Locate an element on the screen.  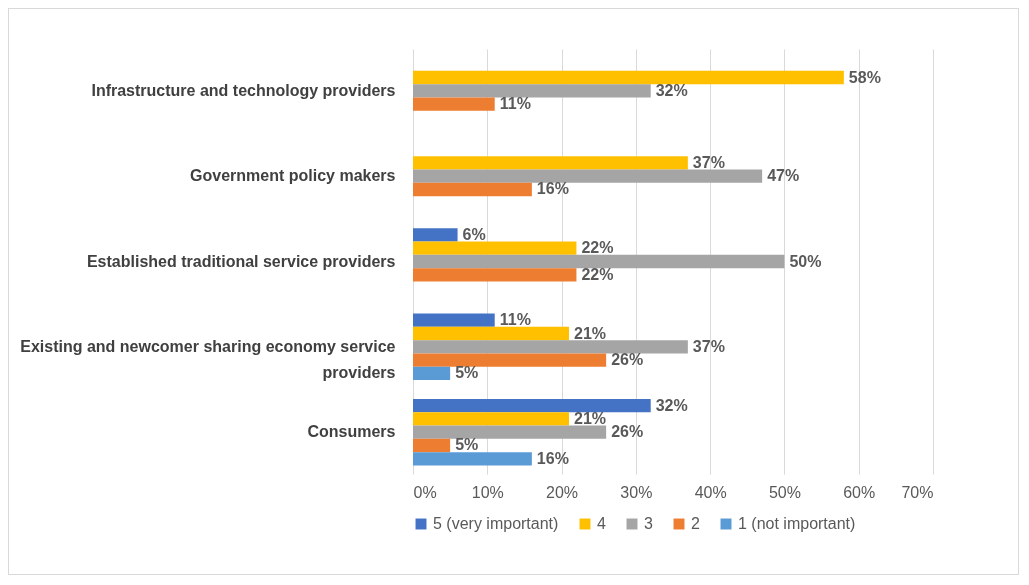
x-tick-label: 40% is located at coordinates (710, 492).